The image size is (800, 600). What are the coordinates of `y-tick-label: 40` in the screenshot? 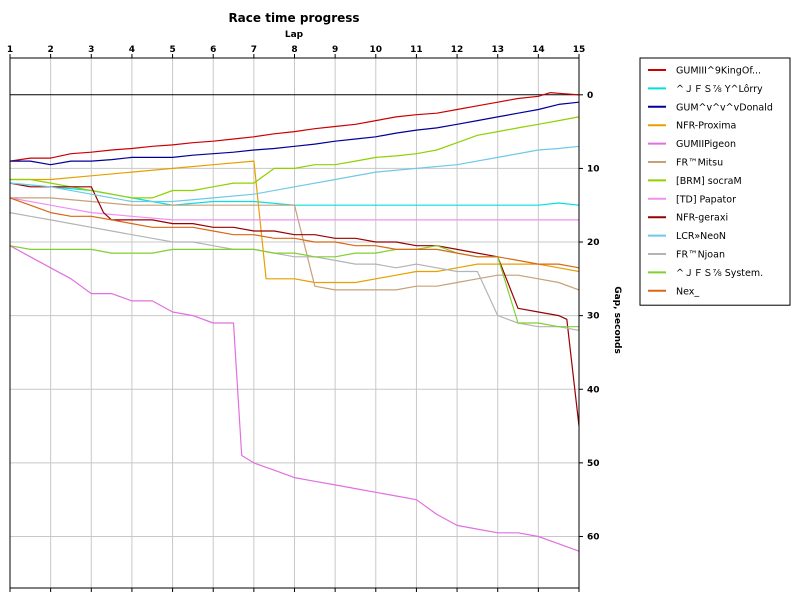 It's located at (593, 390).